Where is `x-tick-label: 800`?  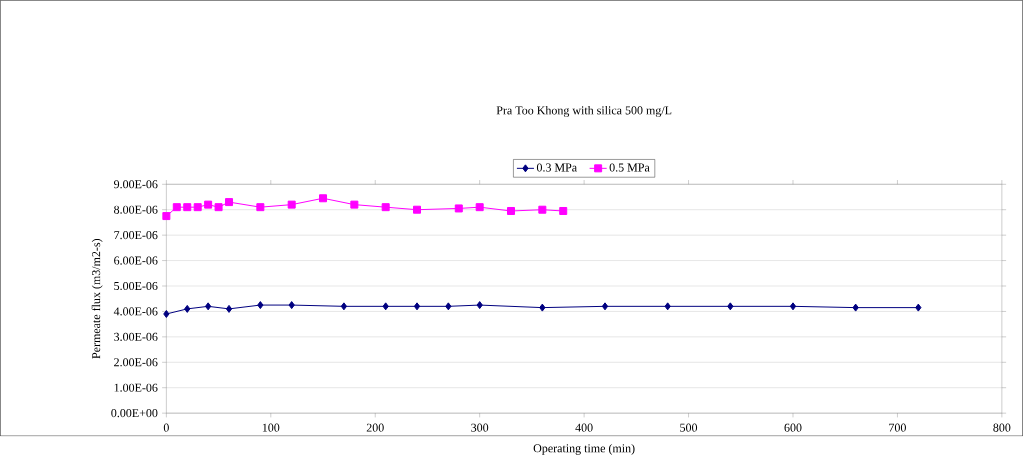
x-tick-label: 800 is located at coordinates (1002, 427).